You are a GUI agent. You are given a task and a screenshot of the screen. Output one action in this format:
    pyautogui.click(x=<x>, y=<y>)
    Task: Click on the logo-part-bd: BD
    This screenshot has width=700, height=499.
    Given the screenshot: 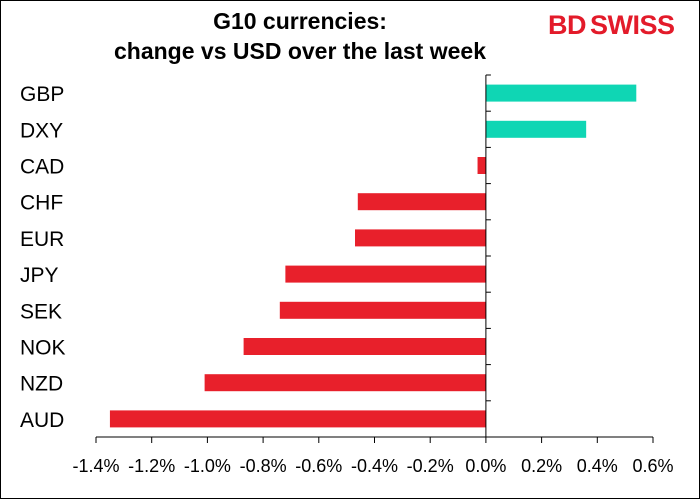 What is the action you would take?
    pyautogui.click(x=567, y=25)
    